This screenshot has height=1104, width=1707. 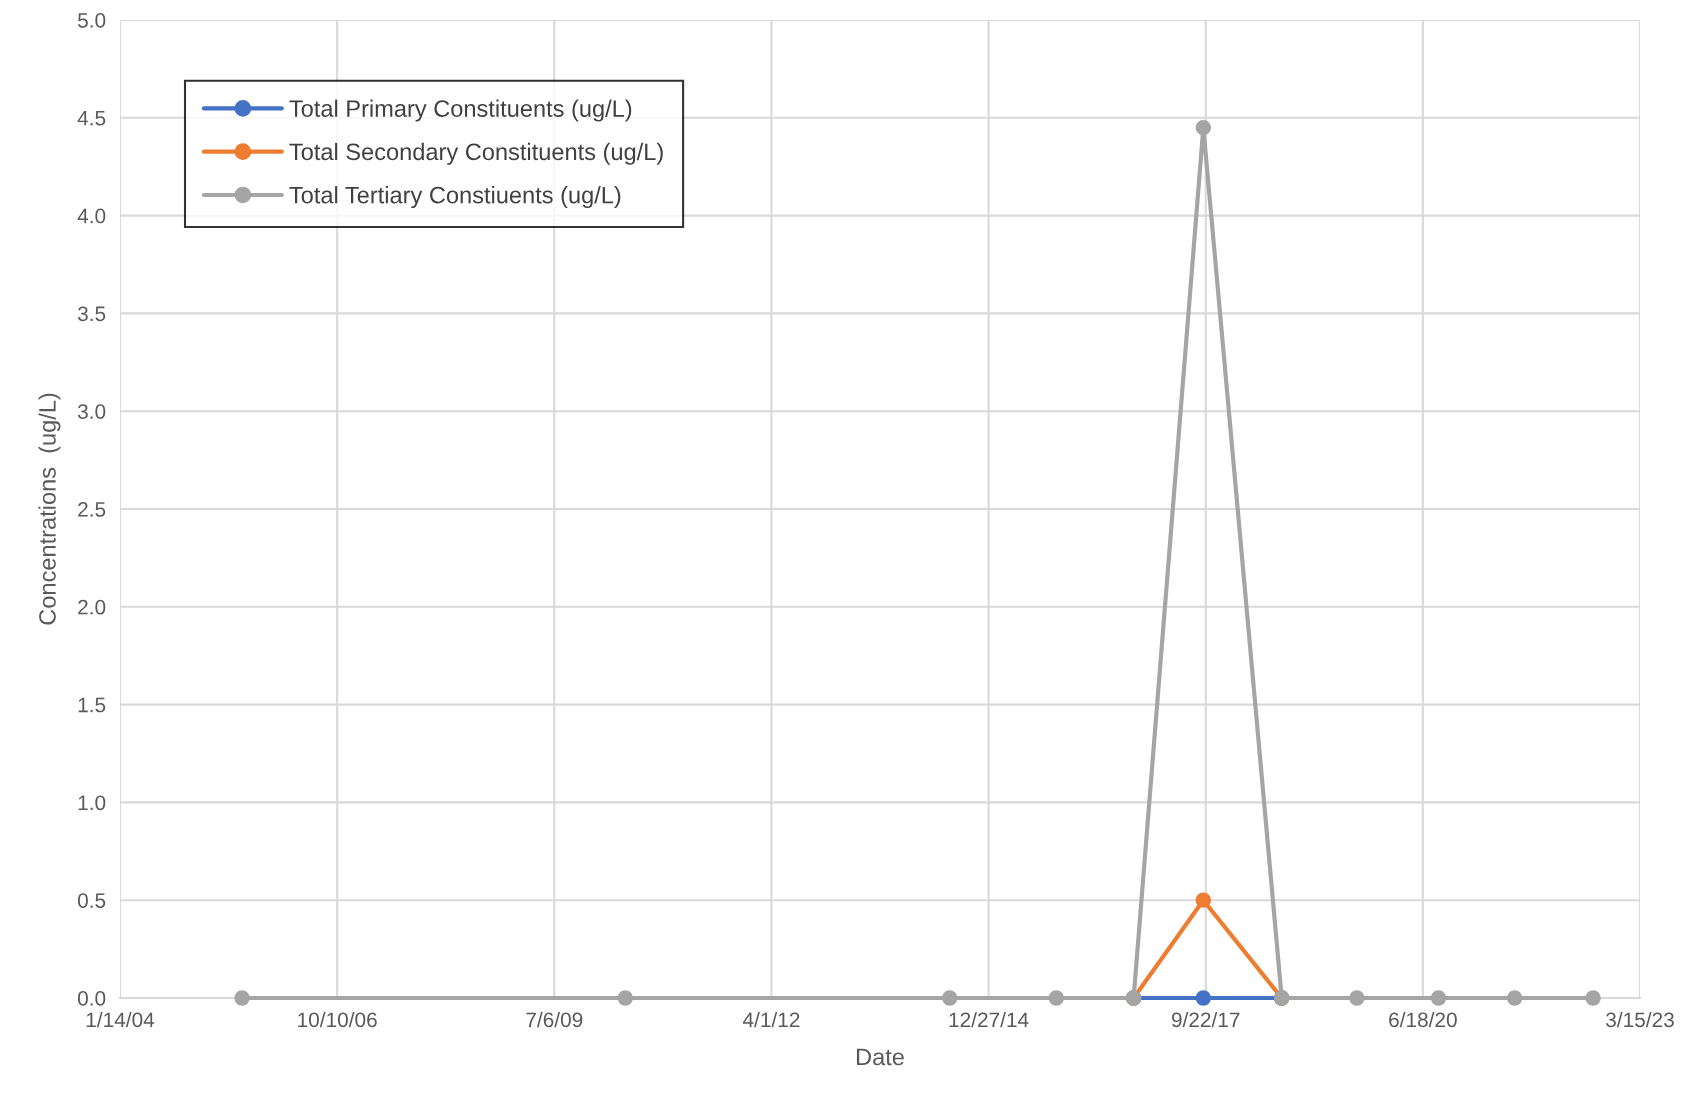 What do you see at coordinates (989, 1019) in the screenshot?
I see `x-tick-label: 12/27/14` at bounding box center [989, 1019].